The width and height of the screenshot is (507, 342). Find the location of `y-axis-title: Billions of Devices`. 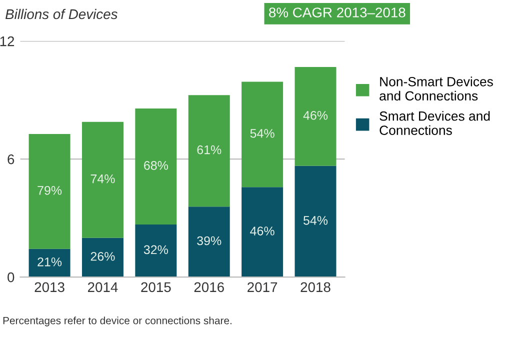

y-axis-title: Billions of Devices is located at coordinates (62, 14).